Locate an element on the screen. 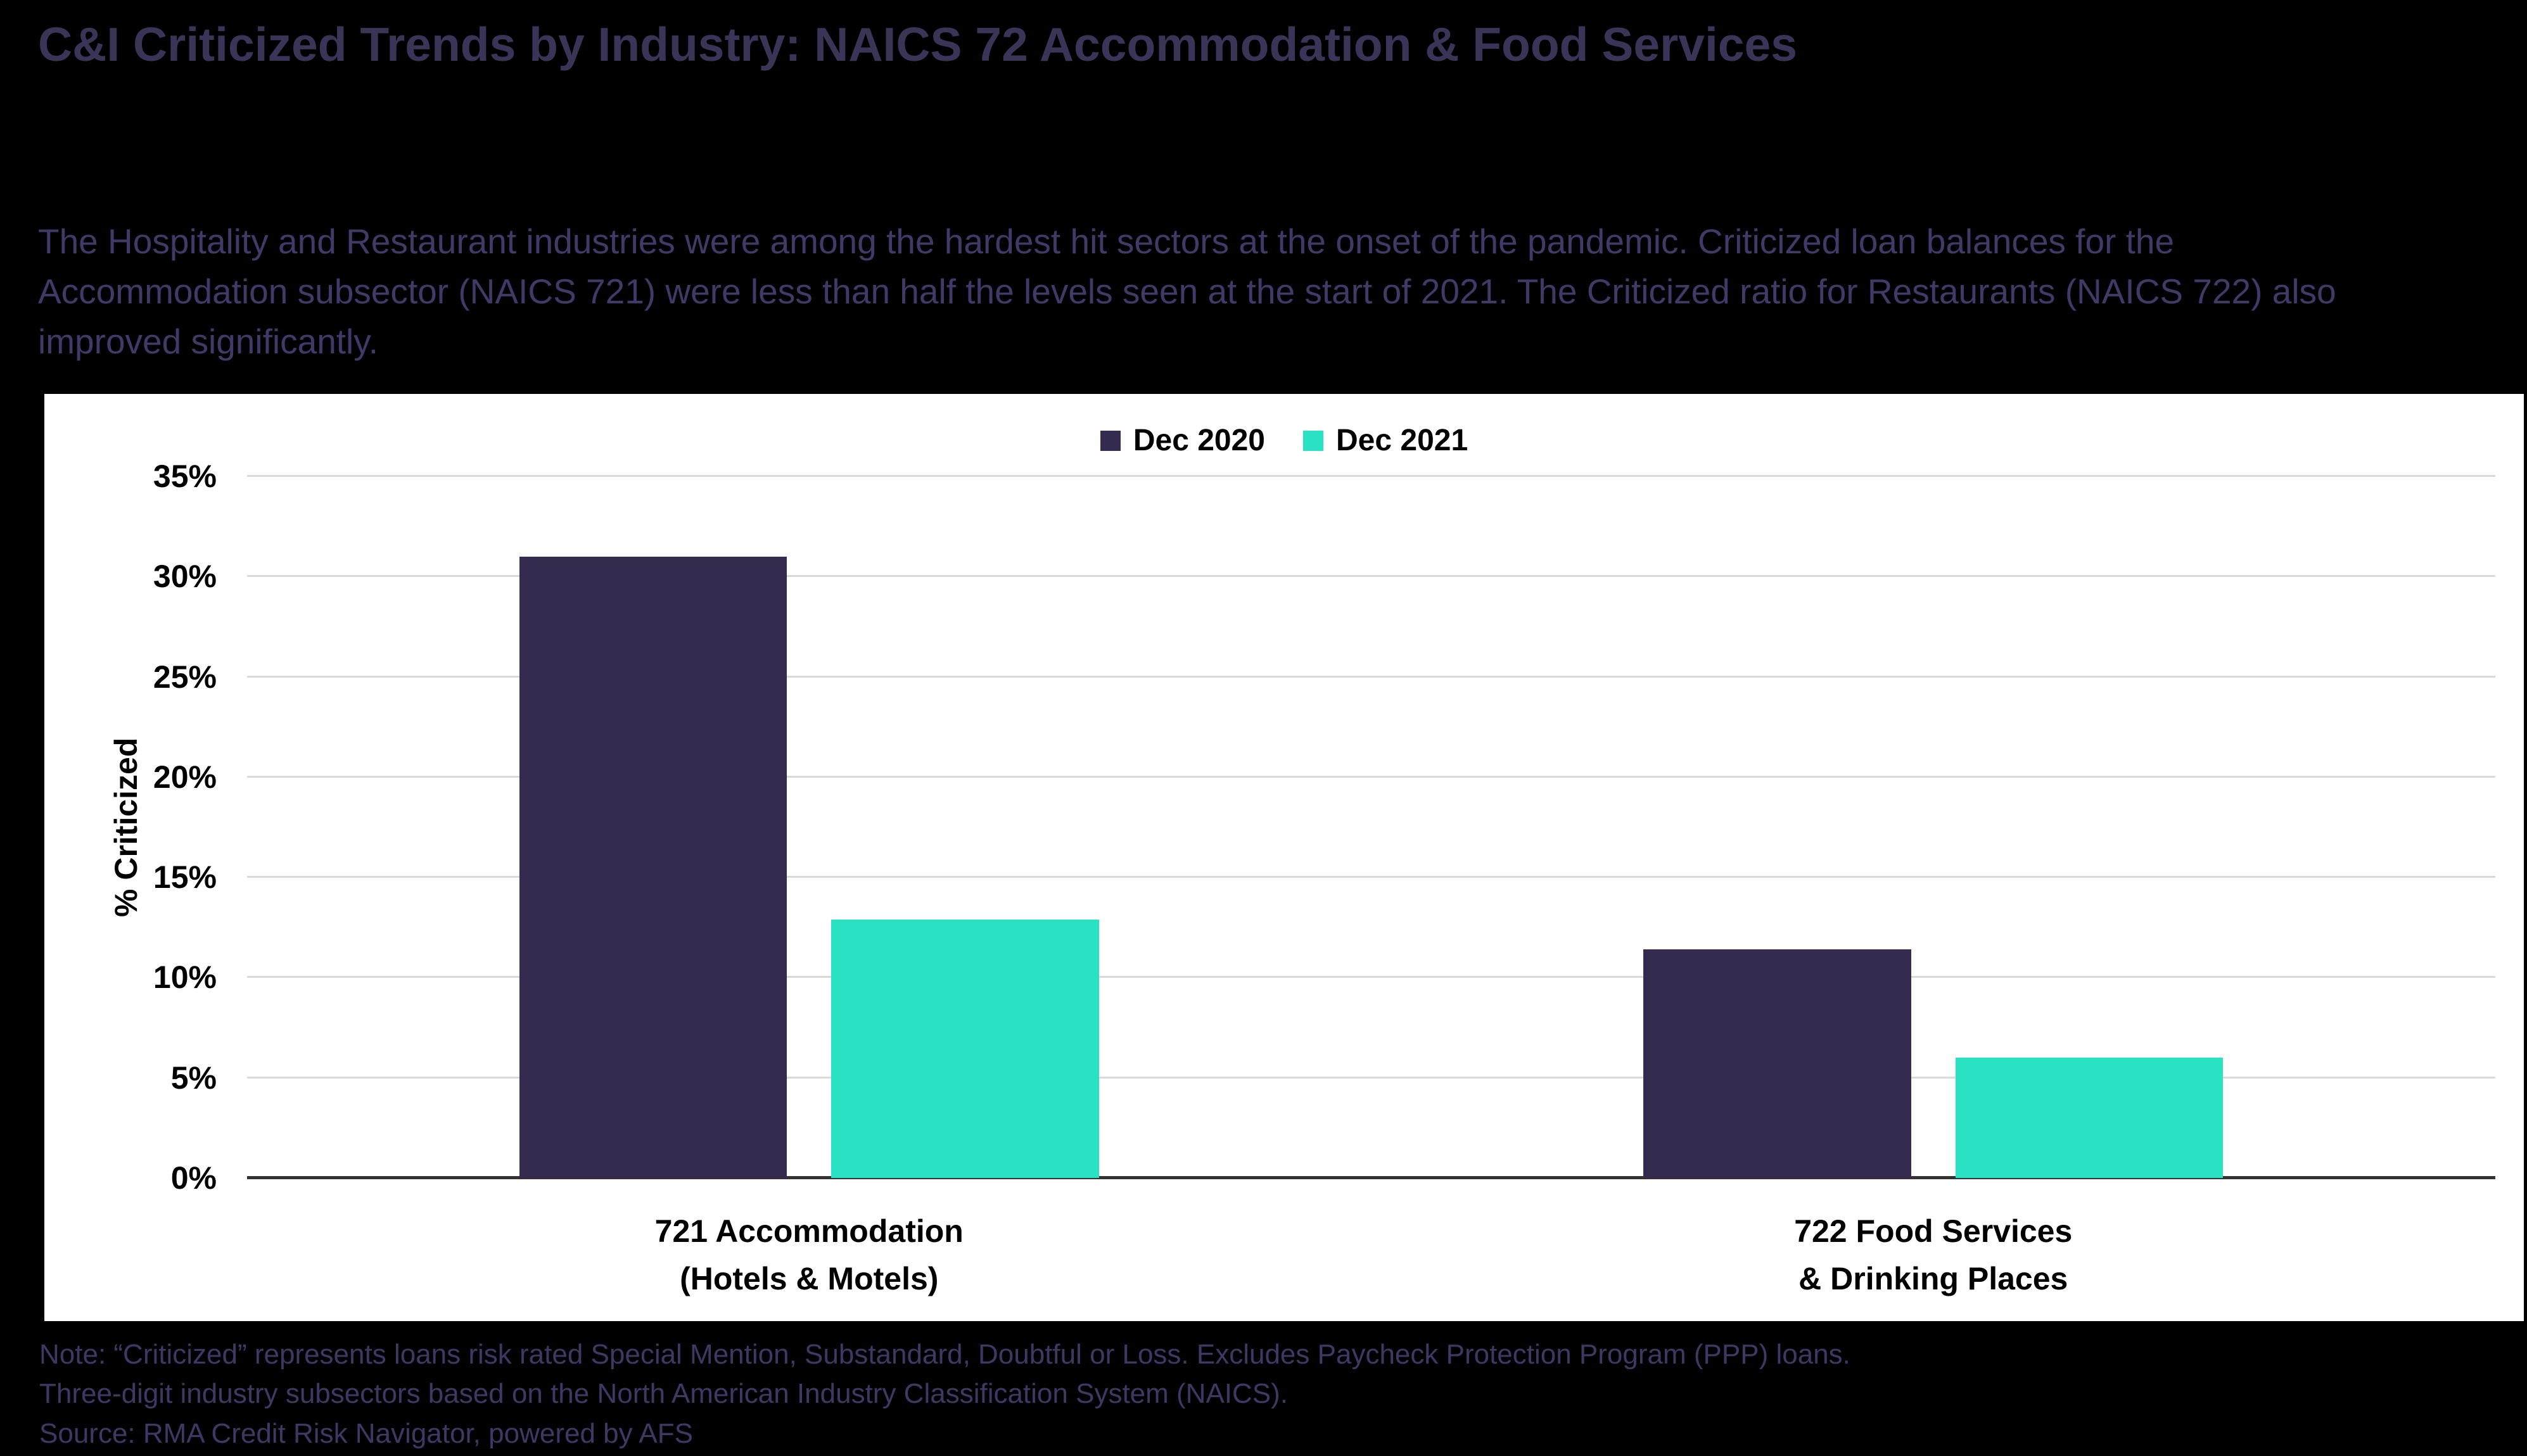 This screenshot has width=2527, height=1456. category-label: 721 Accommodation (Hotels & Motels) is located at coordinates (809, 1254).